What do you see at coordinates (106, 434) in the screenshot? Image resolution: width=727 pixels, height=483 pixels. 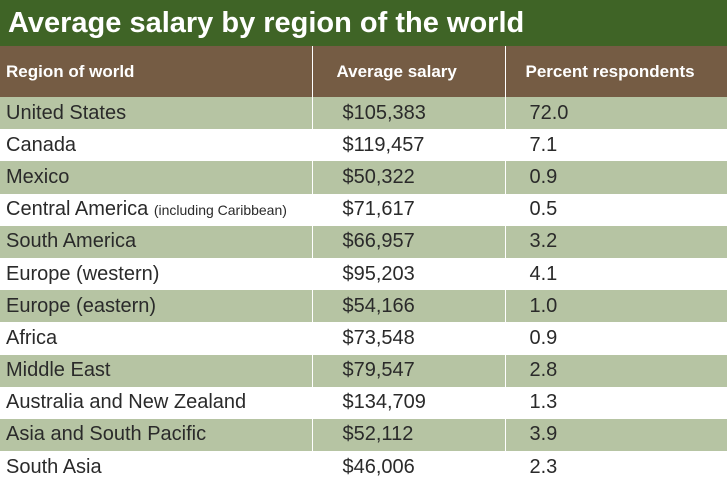 I see `region-name: Asia and South Pacific` at bounding box center [106, 434].